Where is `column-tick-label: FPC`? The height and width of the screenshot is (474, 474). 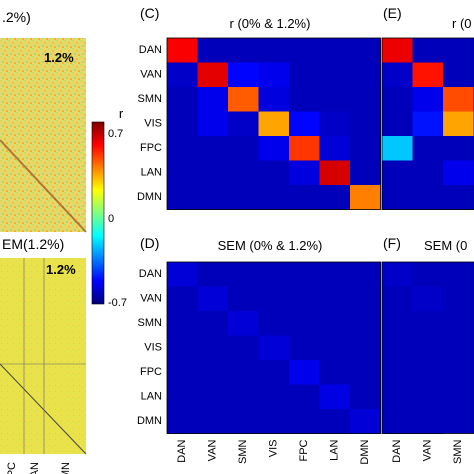 column-tick-label: FPC is located at coordinates (304, 450).